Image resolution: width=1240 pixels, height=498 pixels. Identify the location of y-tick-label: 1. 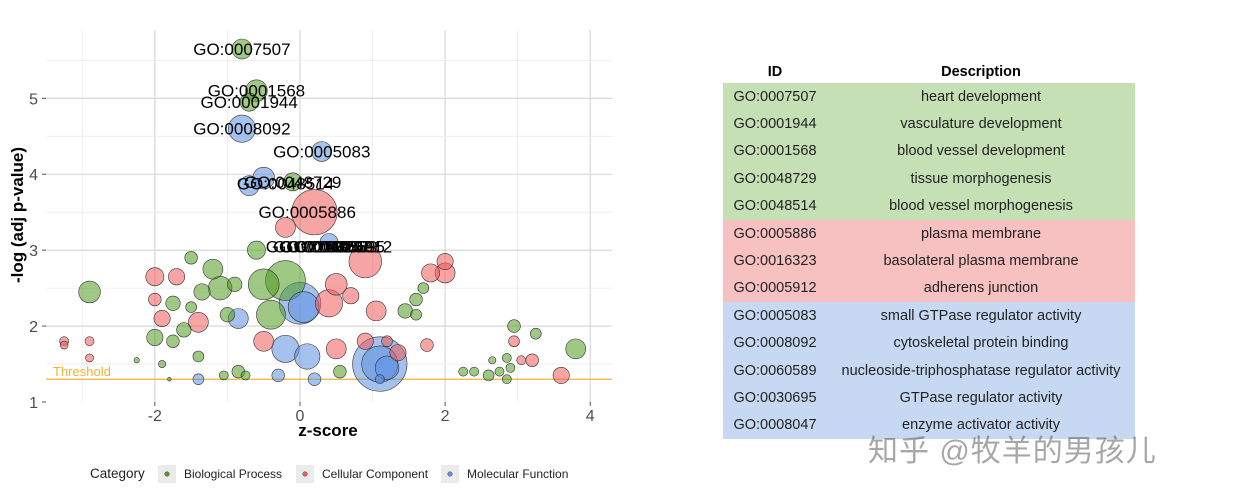
(33, 403).